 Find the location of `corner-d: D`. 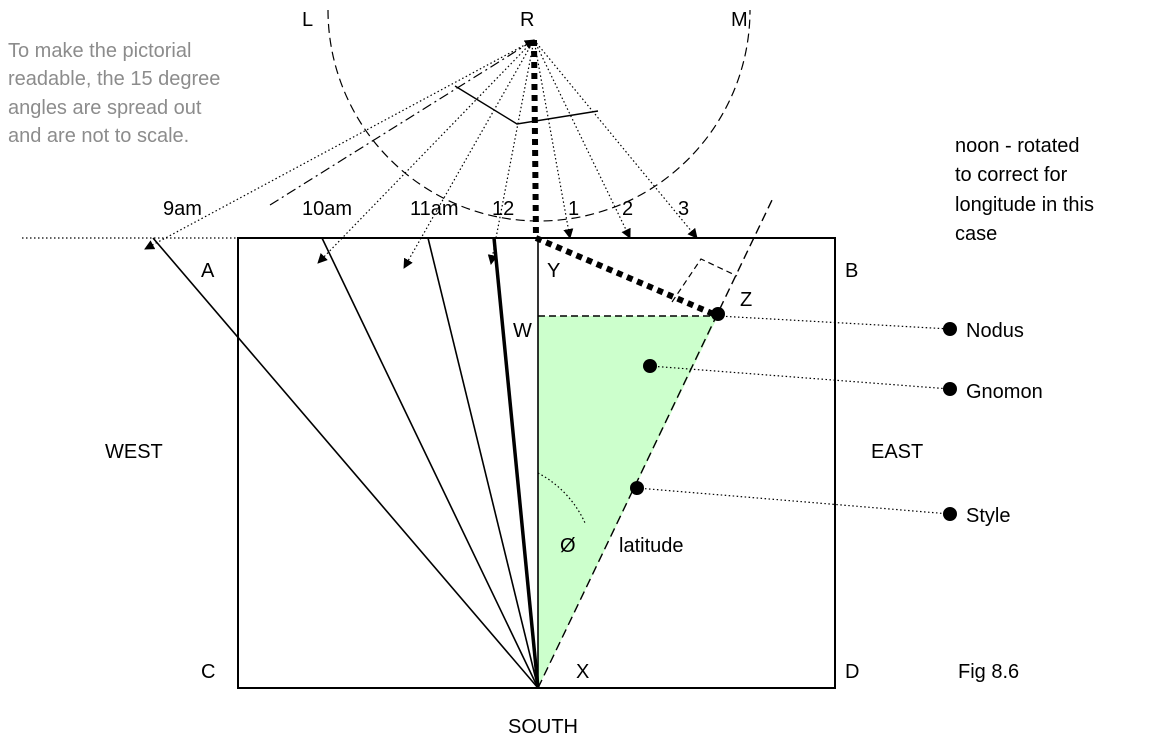

corner-d: D is located at coordinates (852, 672).